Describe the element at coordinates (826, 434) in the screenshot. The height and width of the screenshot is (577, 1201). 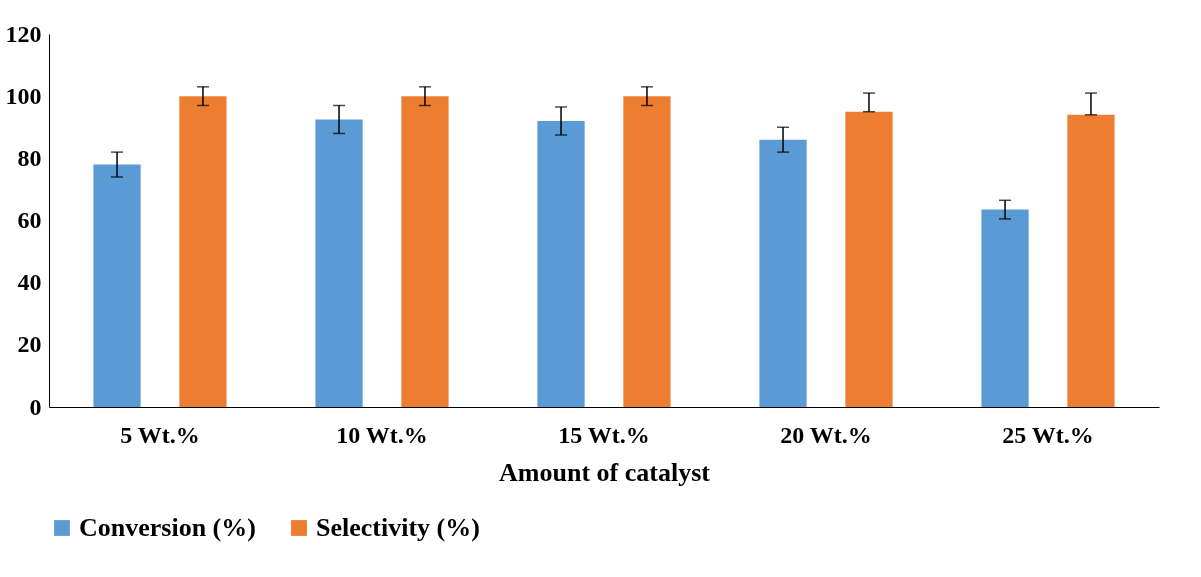
I see `x-tick-label: 20 Wt.%` at that location.